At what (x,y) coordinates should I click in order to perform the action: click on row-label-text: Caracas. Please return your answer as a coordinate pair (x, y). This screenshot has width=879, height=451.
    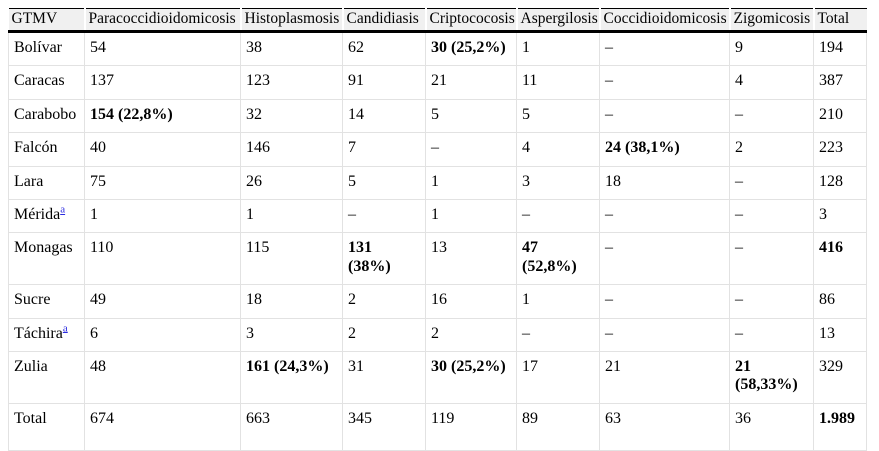
    Looking at the image, I should click on (39, 81).